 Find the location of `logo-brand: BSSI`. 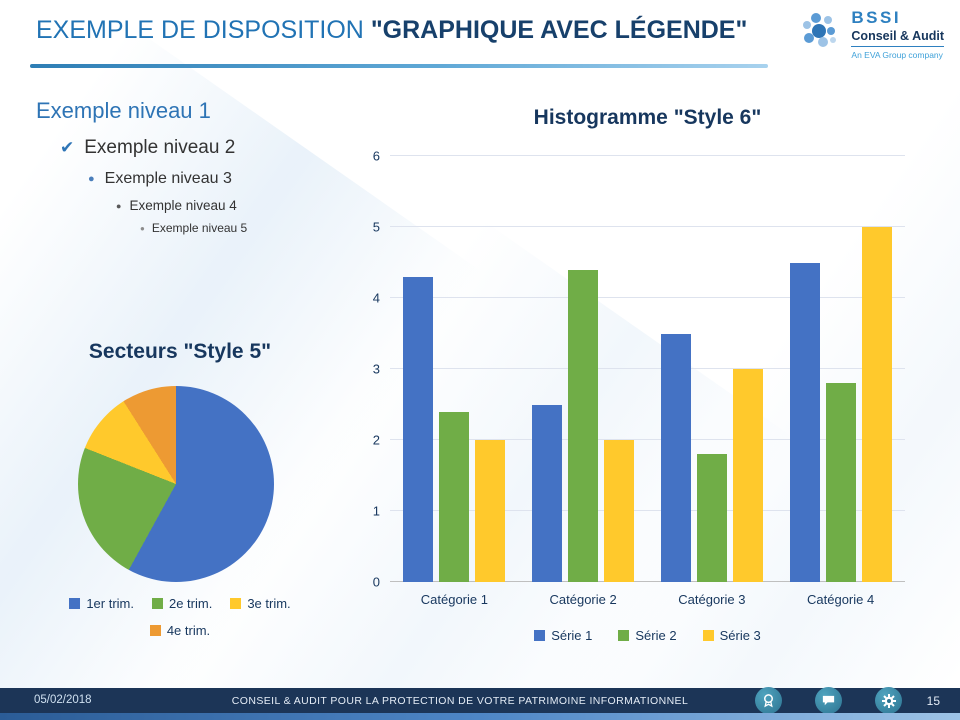

logo-brand: BSSI is located at coordinates (876, 17).